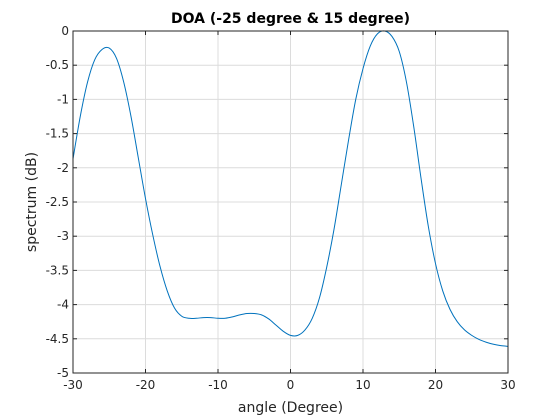 The height and width of the screenshot is (420, 560). I want to click on y-tick-label: -5, so click(63, 373).